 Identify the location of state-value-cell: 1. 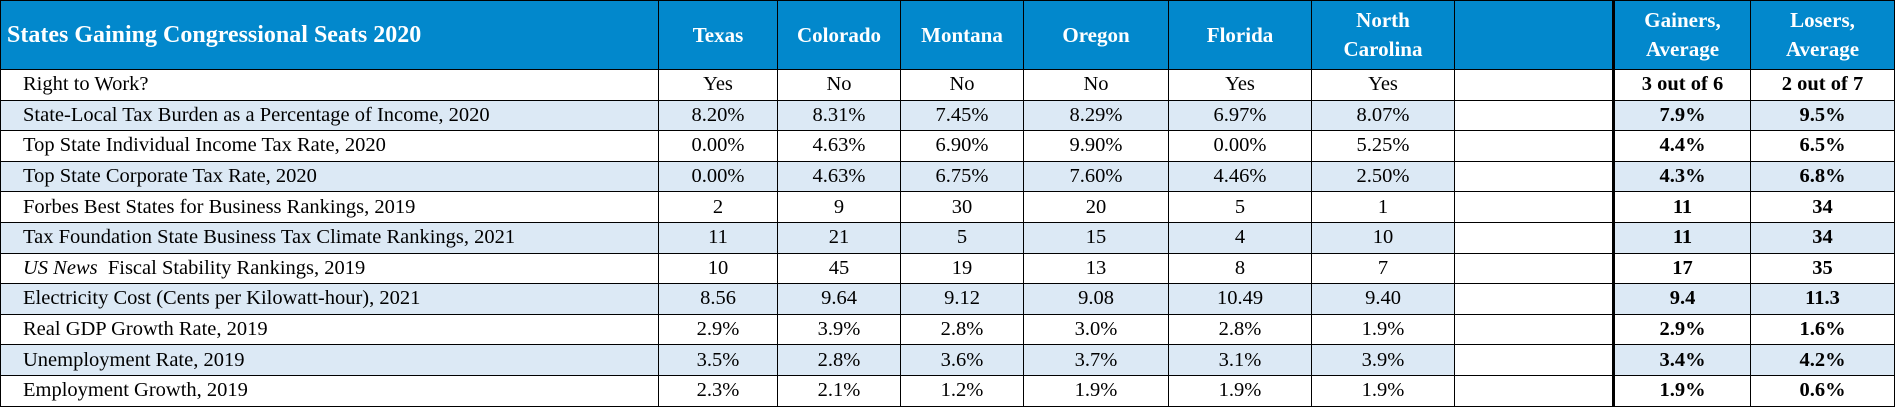
(1383, 207).